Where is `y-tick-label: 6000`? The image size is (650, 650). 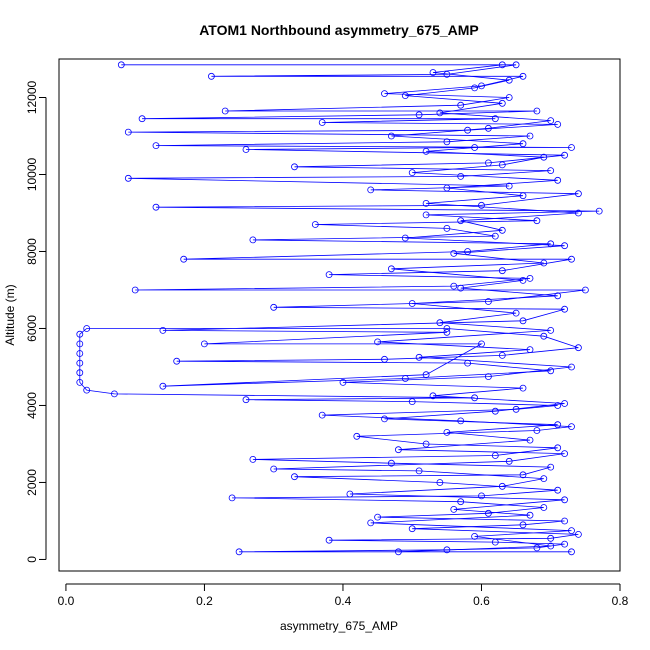
y-tick-label: 6000 is located at coordinates (32, 328).